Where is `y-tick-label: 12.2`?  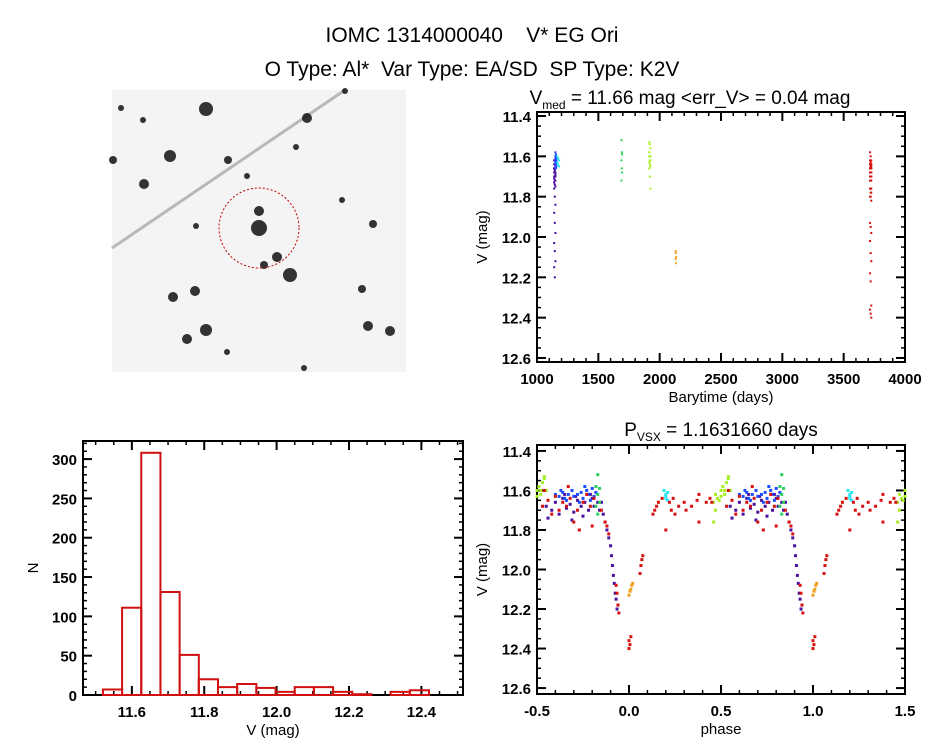 y-tick-label: 12.2 is located at coordinates (516, 278).